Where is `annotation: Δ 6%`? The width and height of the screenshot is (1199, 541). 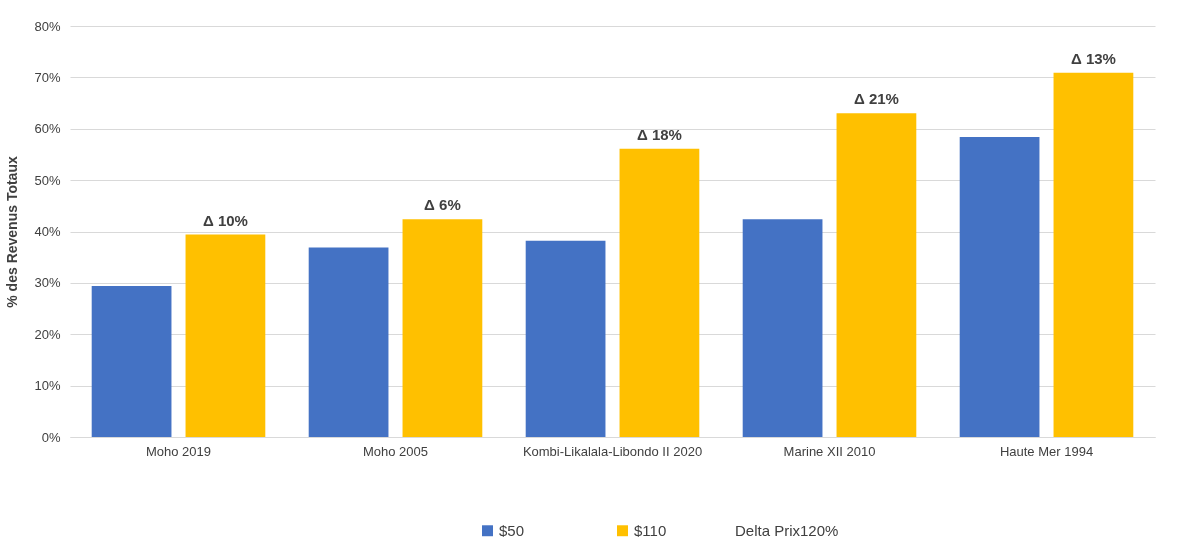 annotation: Δ 6% is located at coordinates (442, 205).